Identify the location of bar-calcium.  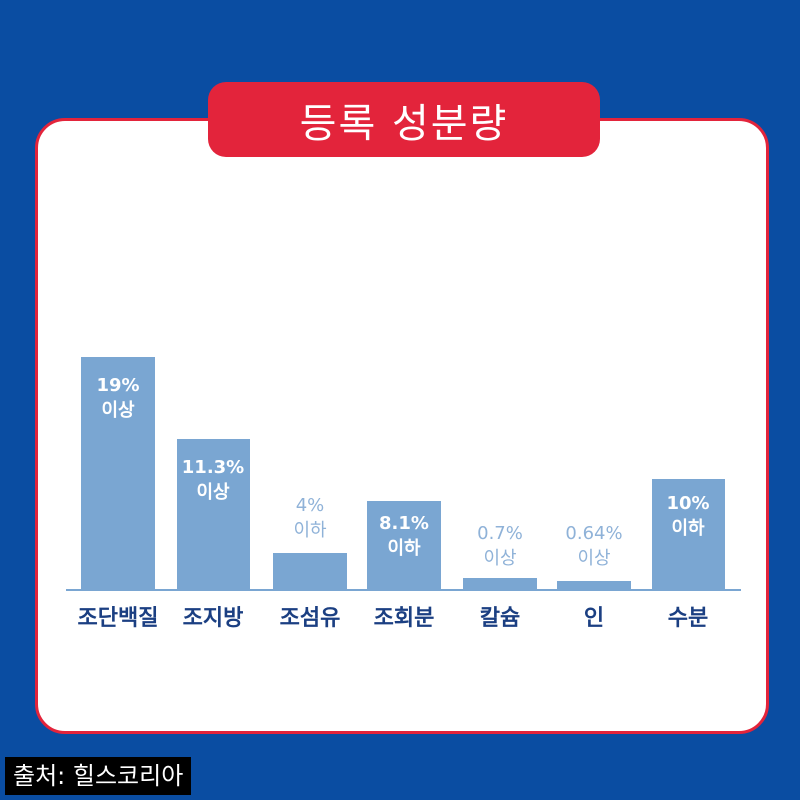
(500, 584).